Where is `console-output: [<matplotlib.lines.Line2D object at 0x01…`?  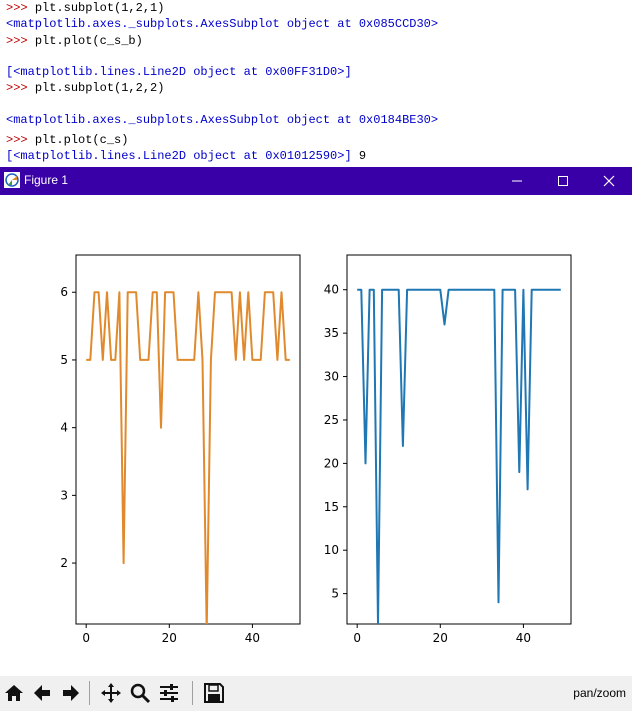 console-output: [<matplotlib.lines.Line2D object at 0x01… is located at coordinates (179, 156).